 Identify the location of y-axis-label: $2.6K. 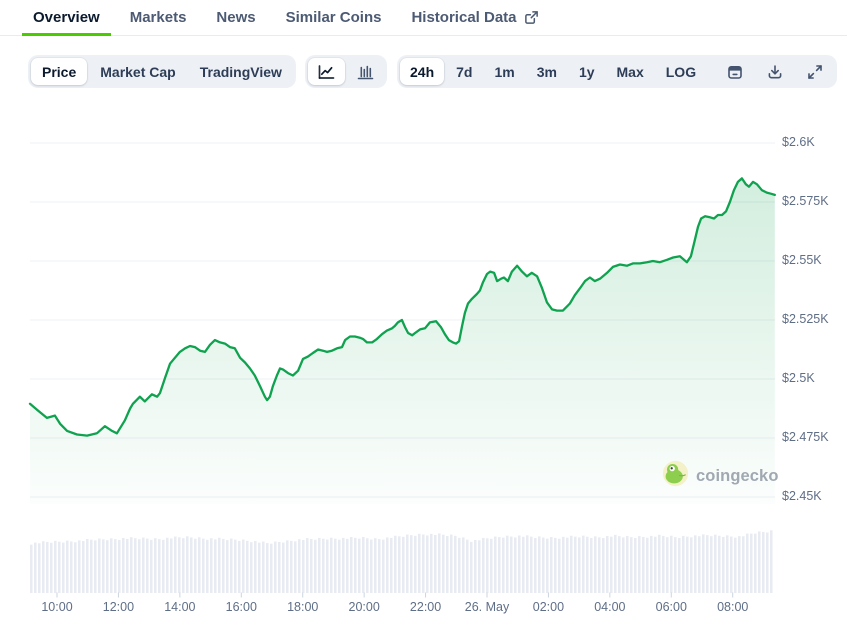
(798, 142).